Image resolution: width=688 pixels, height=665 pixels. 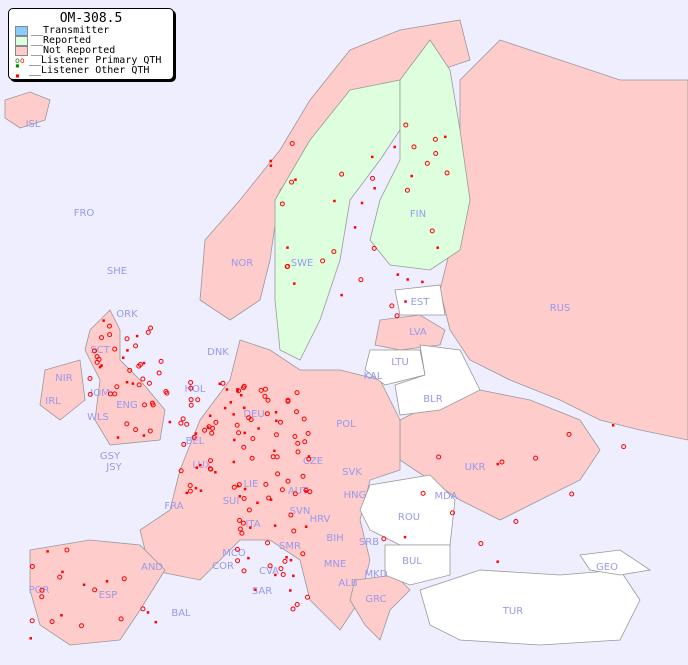 What do you see at coordinates (530, 607) in the screenshot?
I see `country-tur` at bounding box center [530, 607].